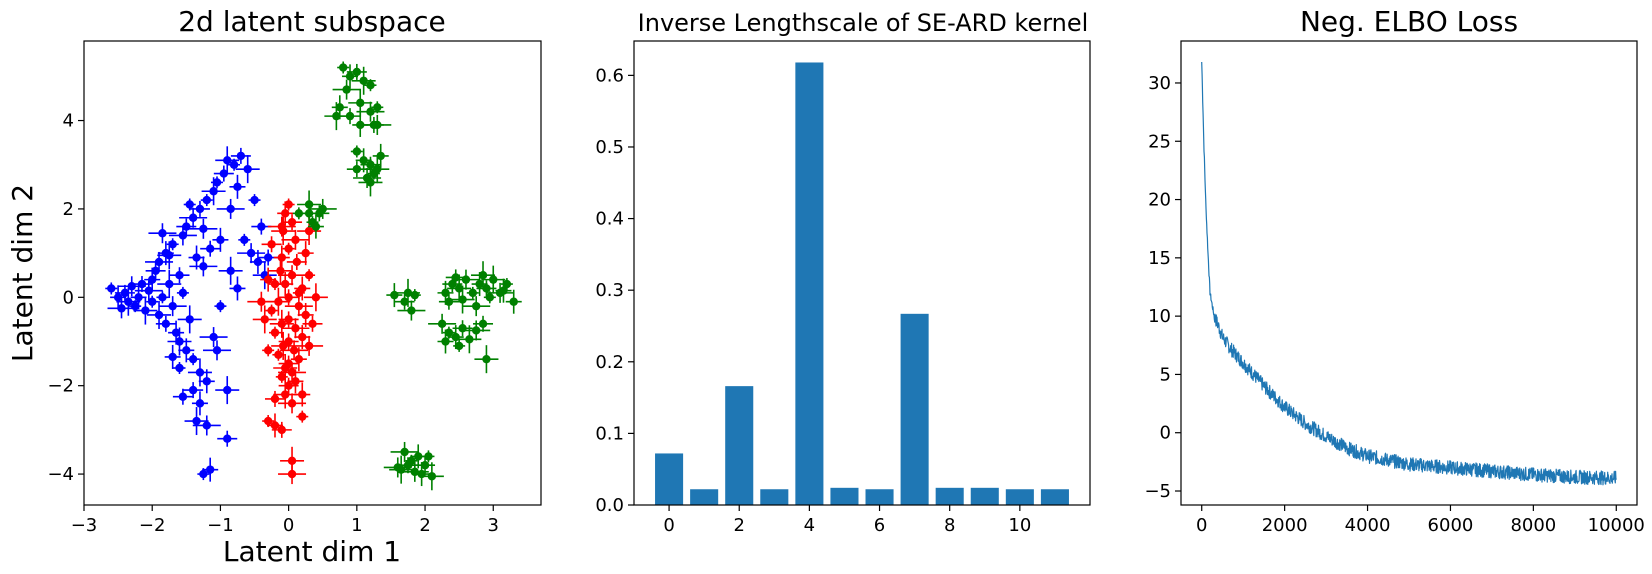 This screenshot has height=574, width=1652. Describe the element at coordinates (949, 525) in the screenshot. I see `x-tick-label: 8` at that location.